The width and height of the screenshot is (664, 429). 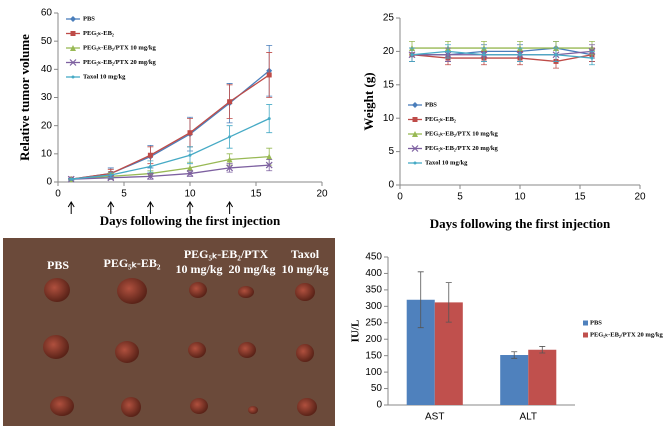 I want to click on y-axis-label: IU/L, so click(x=356, y=331).